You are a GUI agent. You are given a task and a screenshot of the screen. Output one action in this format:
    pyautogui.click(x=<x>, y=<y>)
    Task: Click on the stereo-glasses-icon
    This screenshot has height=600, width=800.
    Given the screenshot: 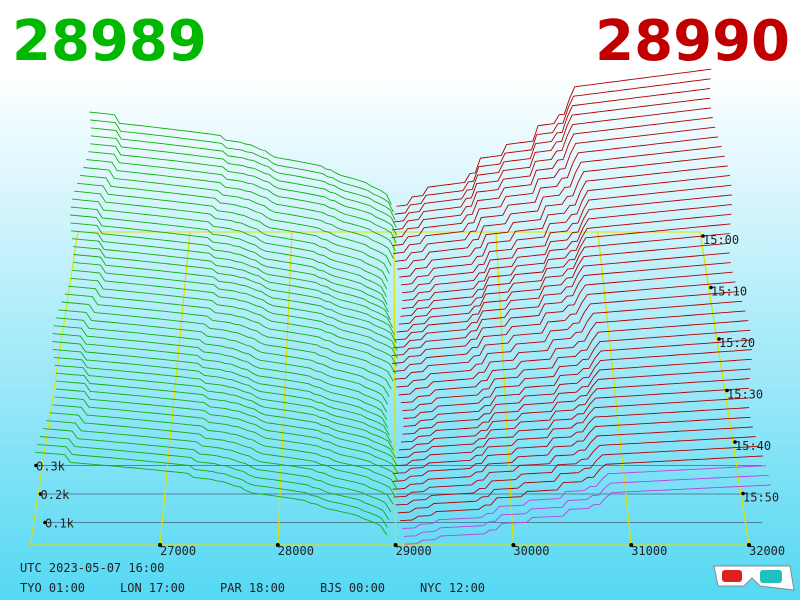 What is the action you would take?
    pyautogui.click(x=754, y=578)
    